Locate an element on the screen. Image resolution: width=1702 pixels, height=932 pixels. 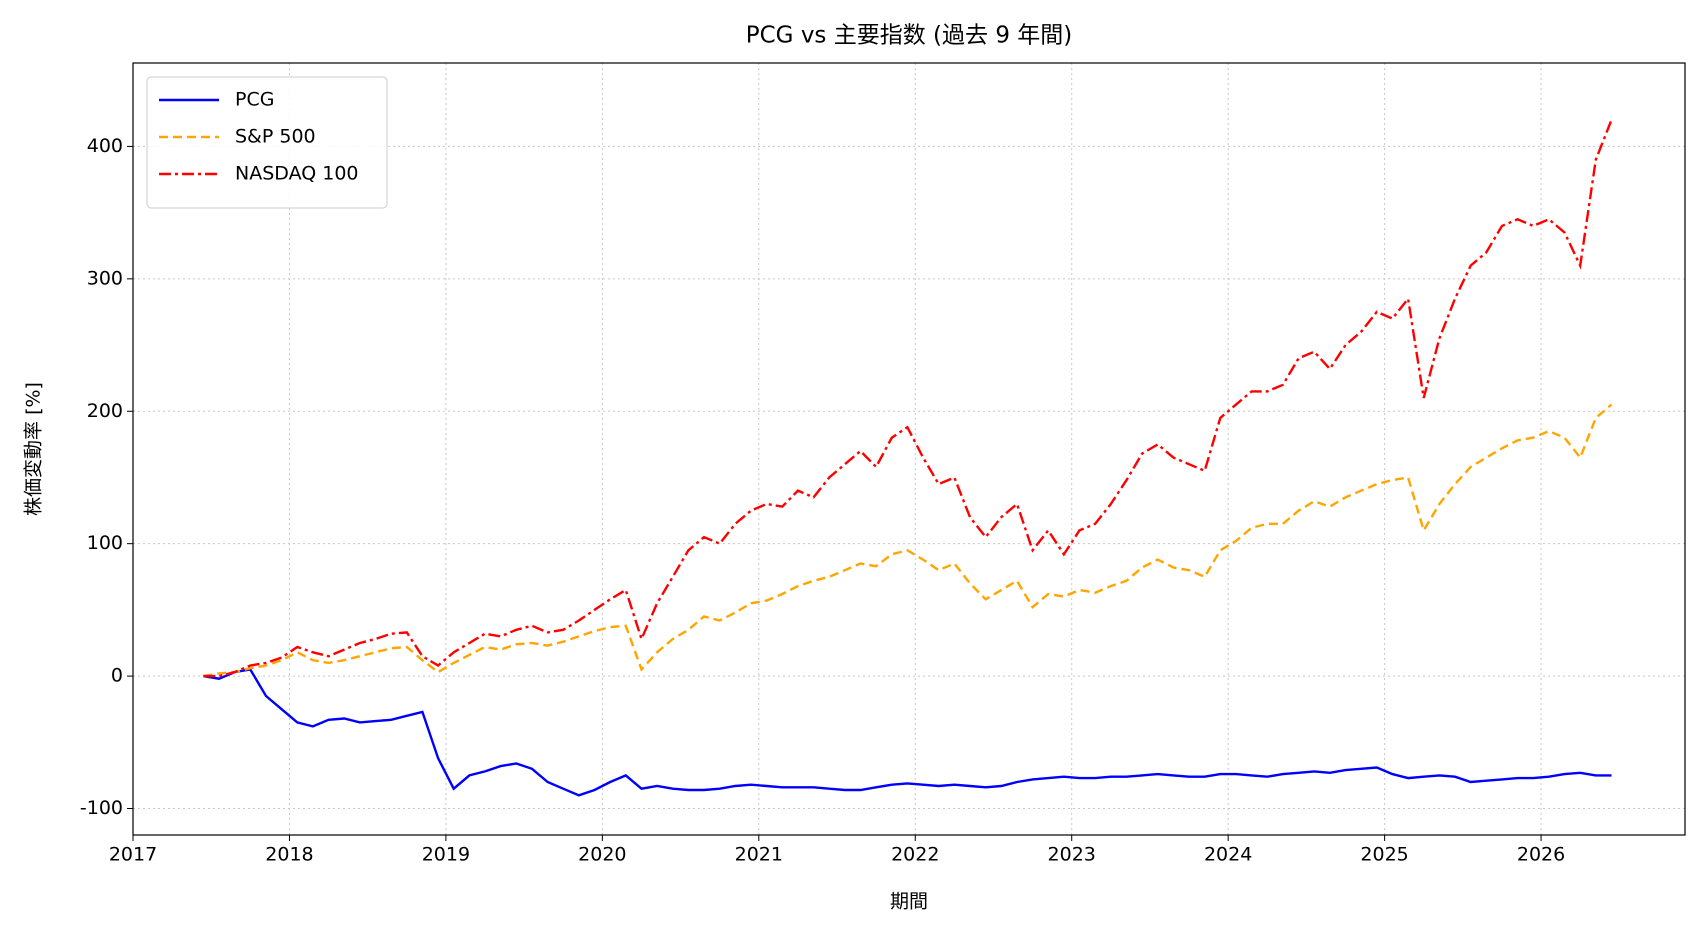
chart-title: PCG vs 主要指数 (過去 9 年間) is located at coordinates (909, 36).